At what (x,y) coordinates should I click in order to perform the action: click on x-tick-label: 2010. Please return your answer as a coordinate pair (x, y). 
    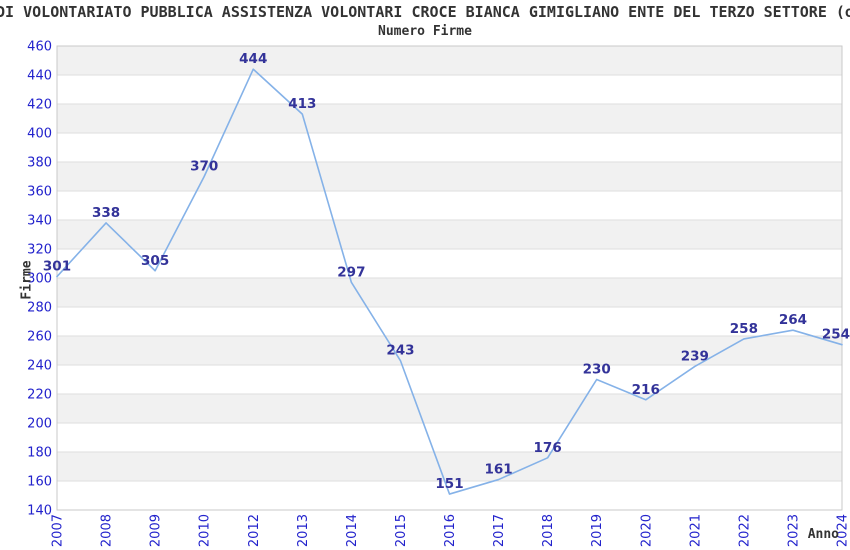
    Looking at the image, I should click on (205, 530).